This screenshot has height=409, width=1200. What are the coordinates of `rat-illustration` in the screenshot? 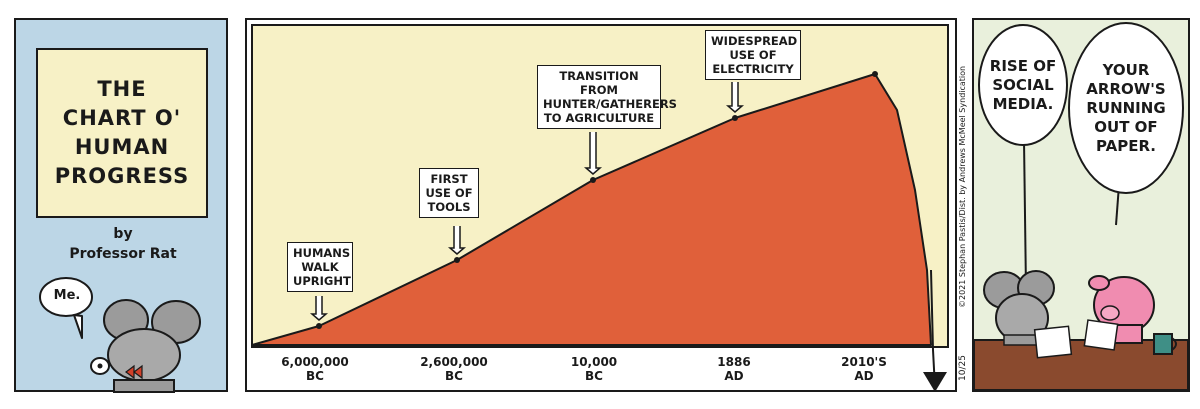 It's located at (120, 335).